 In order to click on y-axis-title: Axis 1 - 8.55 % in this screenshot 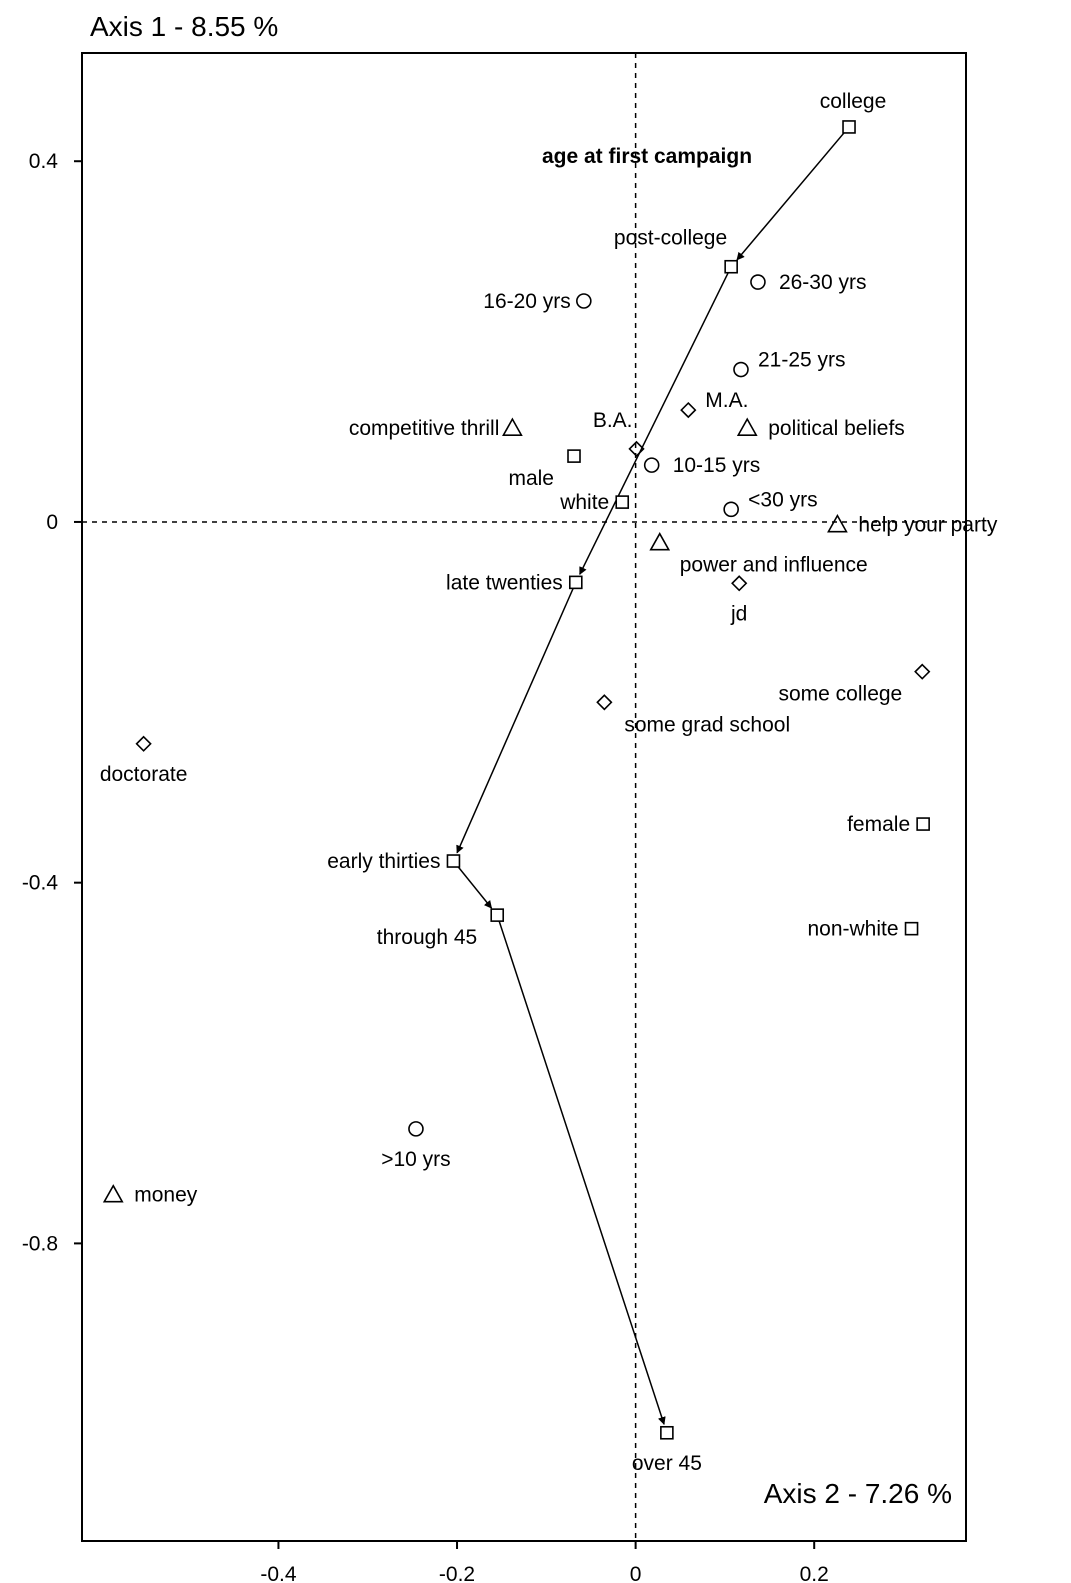, I will do `click(184, 26)`.